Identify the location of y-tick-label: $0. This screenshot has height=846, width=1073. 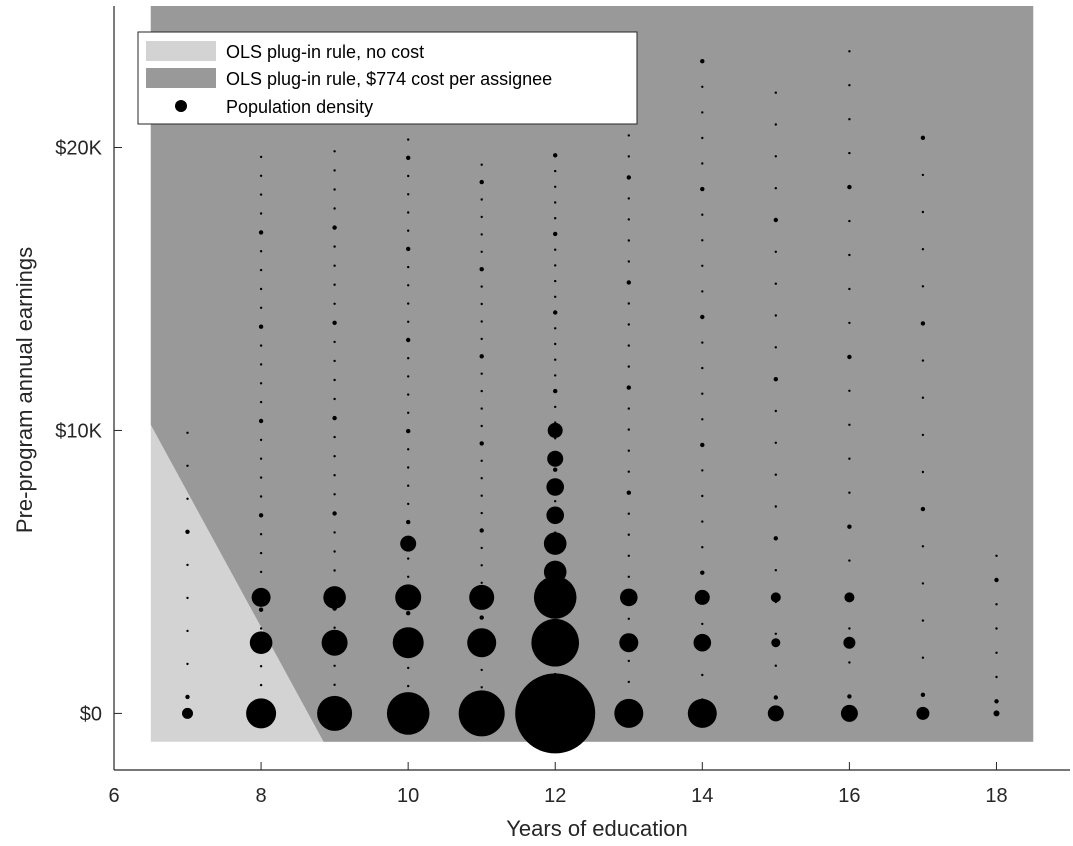
(91, 714).